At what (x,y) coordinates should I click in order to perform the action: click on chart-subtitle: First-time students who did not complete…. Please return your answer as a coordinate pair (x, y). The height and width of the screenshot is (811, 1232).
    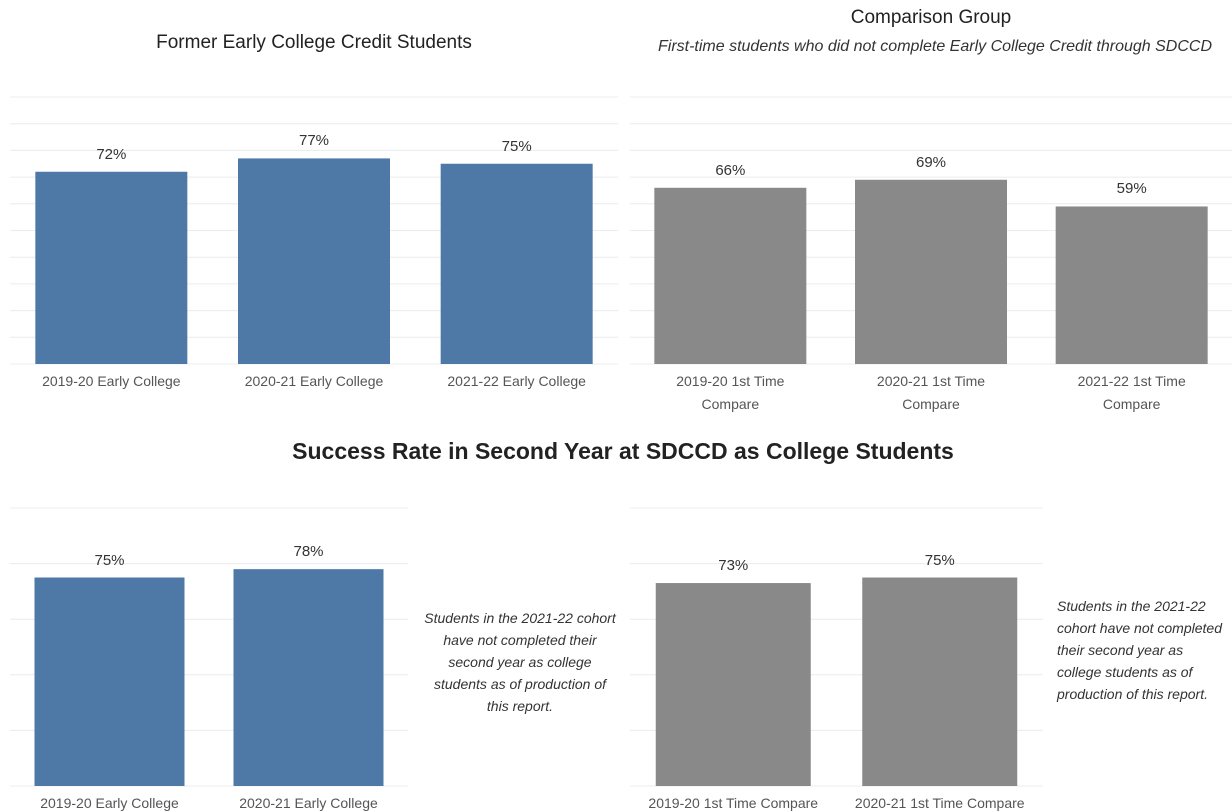
    Looking at the image, I should click on (934, 46).